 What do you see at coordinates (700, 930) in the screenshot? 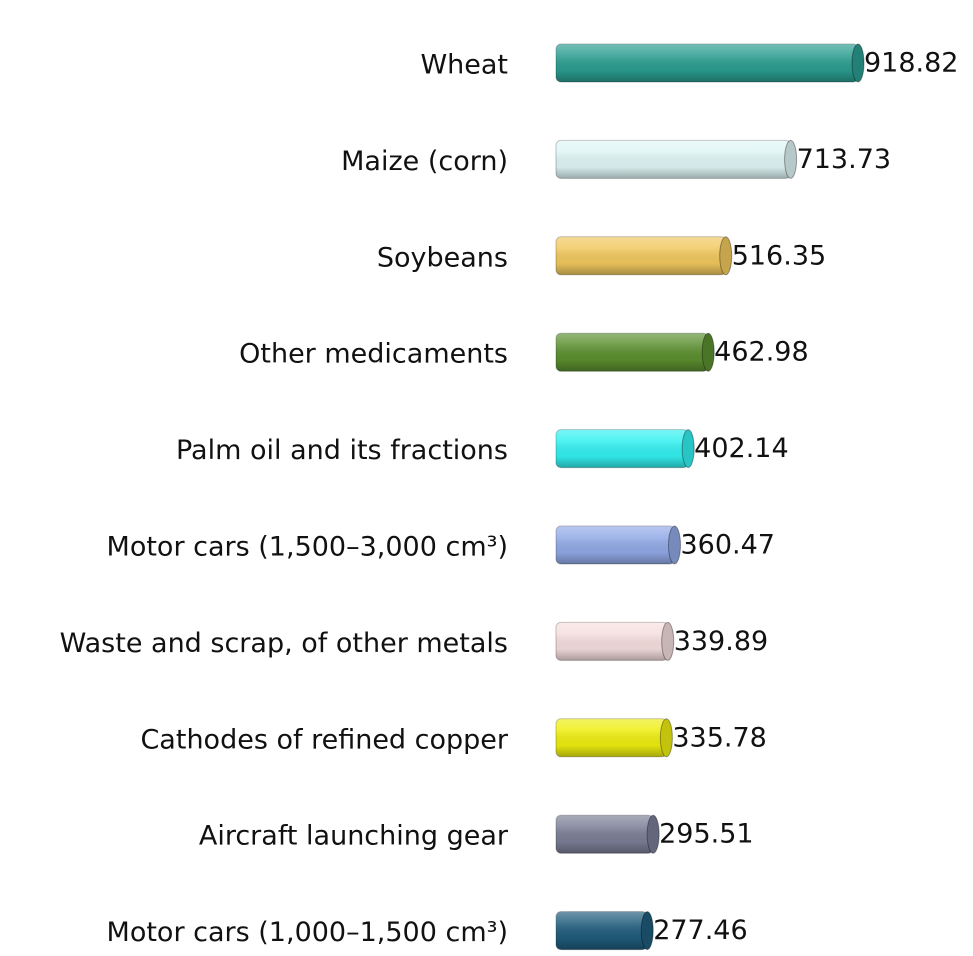
I see `value-label: 277.46` at bounding box center [700, 930].